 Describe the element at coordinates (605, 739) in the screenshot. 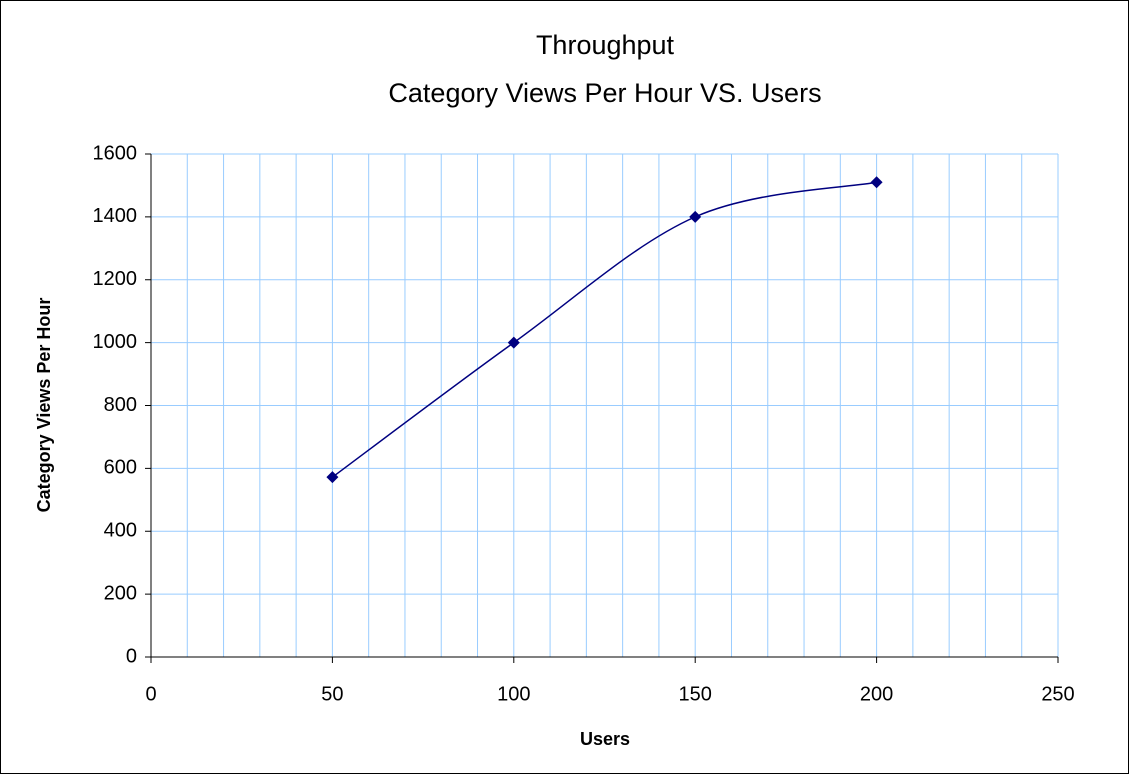

I see `x-axis-title: Users` at that location.